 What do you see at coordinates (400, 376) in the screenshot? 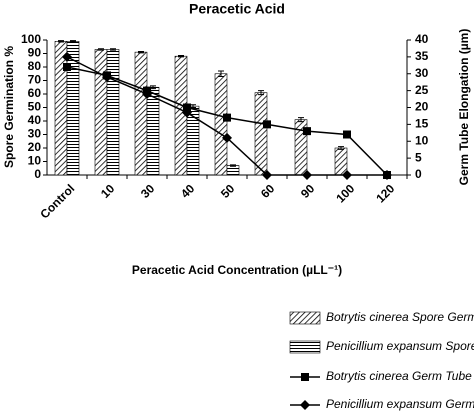
I see `legend-label: Botrytis cinerea Germ Tube Elongation` at bounding box center [400, 376].